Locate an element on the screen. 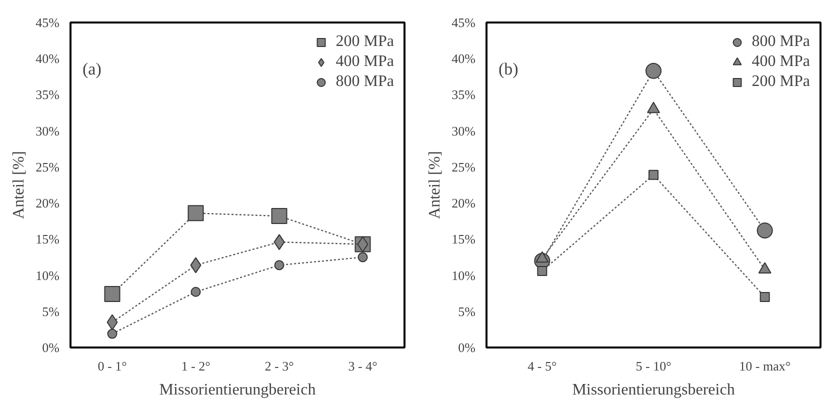  x-tick-label: 4 - 5° is located at coordinates (542, 366).